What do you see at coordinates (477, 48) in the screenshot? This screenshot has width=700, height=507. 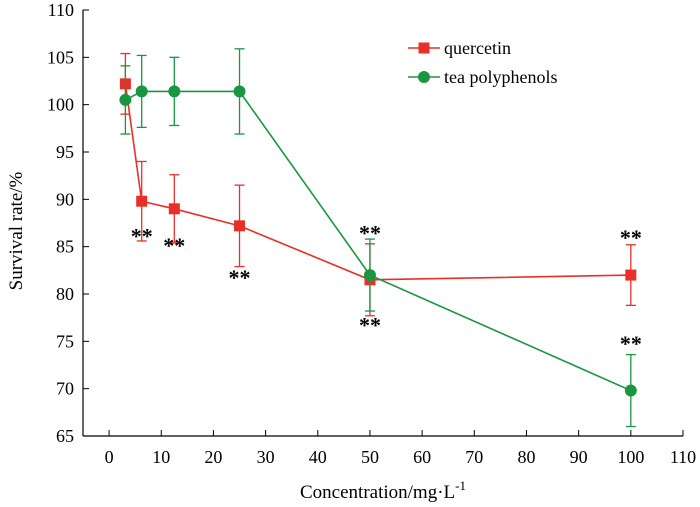 I see `legend-label: quercetin` at bounding box center [477, 48].